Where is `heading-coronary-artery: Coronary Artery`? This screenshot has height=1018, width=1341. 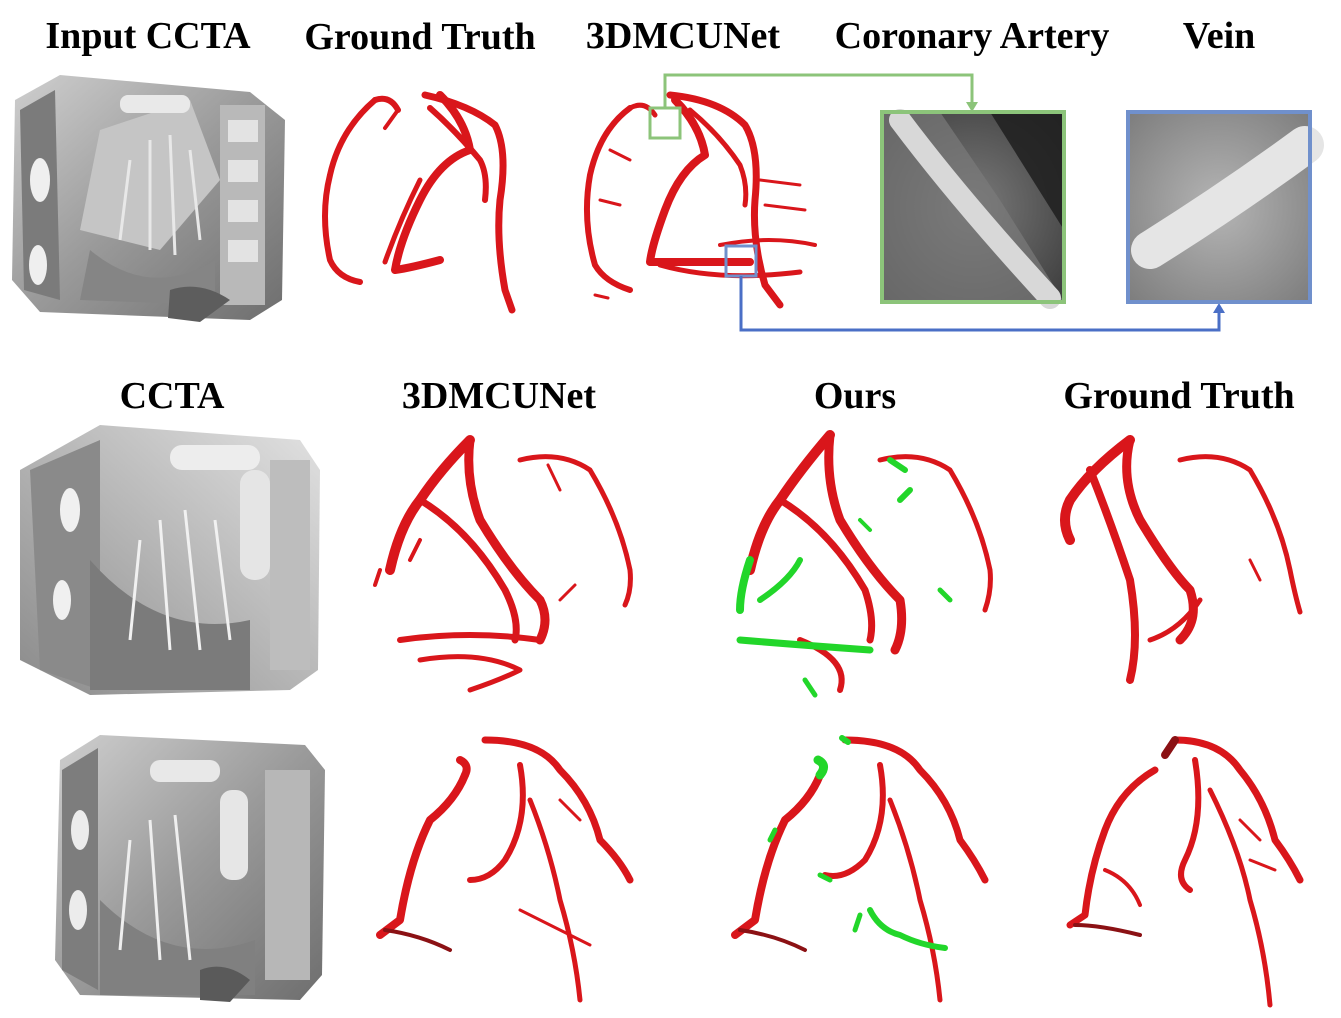
heading-coronary-artery: Coronary Artery is located at coordinates (972, 36).